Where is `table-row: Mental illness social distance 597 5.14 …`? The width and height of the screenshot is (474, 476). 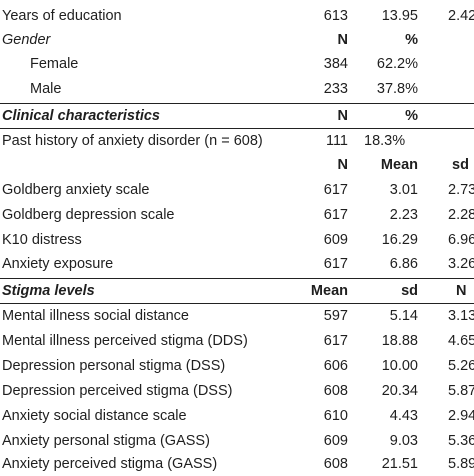
table-row: Mental illness social distance 597 5.14 … is located at coordinates (237, 316).